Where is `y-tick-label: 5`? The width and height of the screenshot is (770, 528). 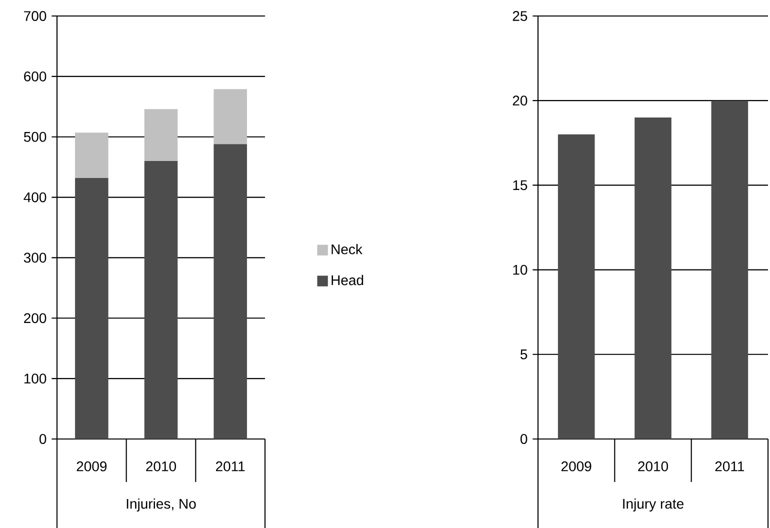
y-tick-label: 5 is located at coordinates (524, 355).